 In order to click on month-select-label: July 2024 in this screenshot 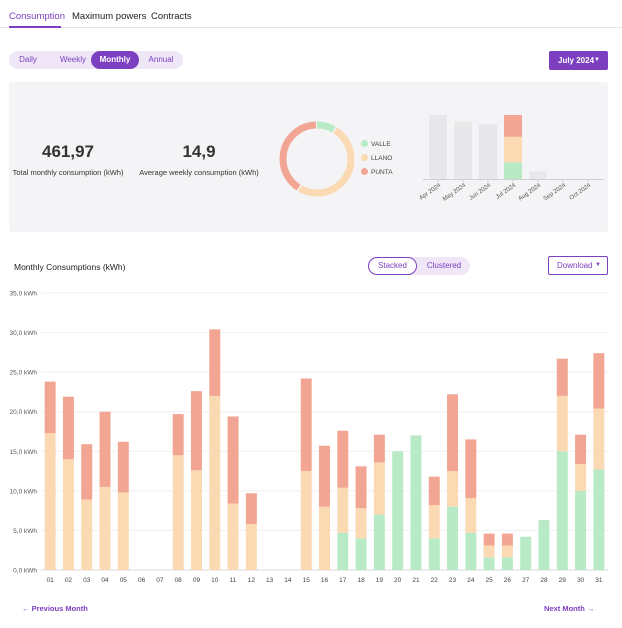, I will do `click(576, 60)`.